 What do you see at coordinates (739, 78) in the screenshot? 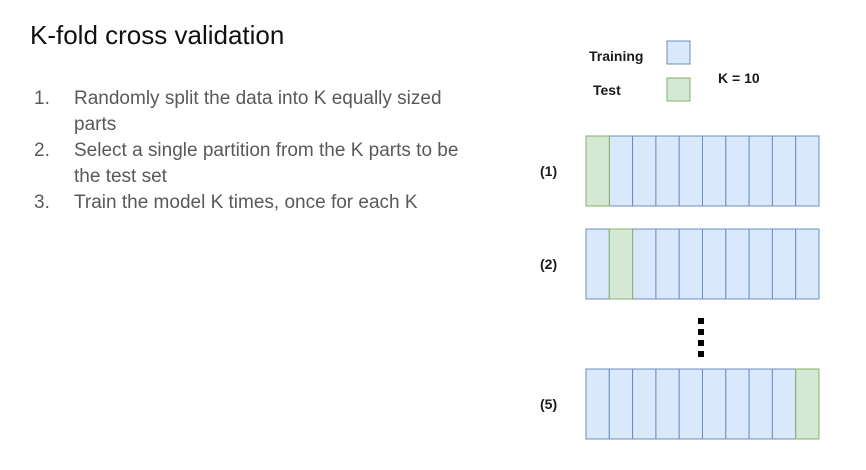
I see `k-value-label: K = 10` at bounding box center [739, 78].